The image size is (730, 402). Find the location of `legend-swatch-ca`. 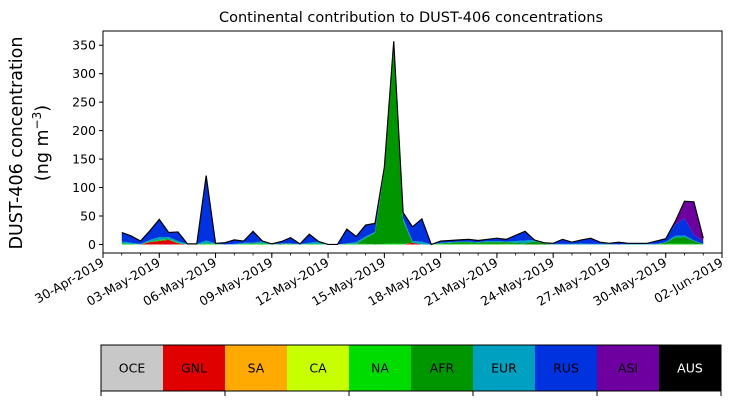

legend-swatch-ca is located at coordinates (318, 368).